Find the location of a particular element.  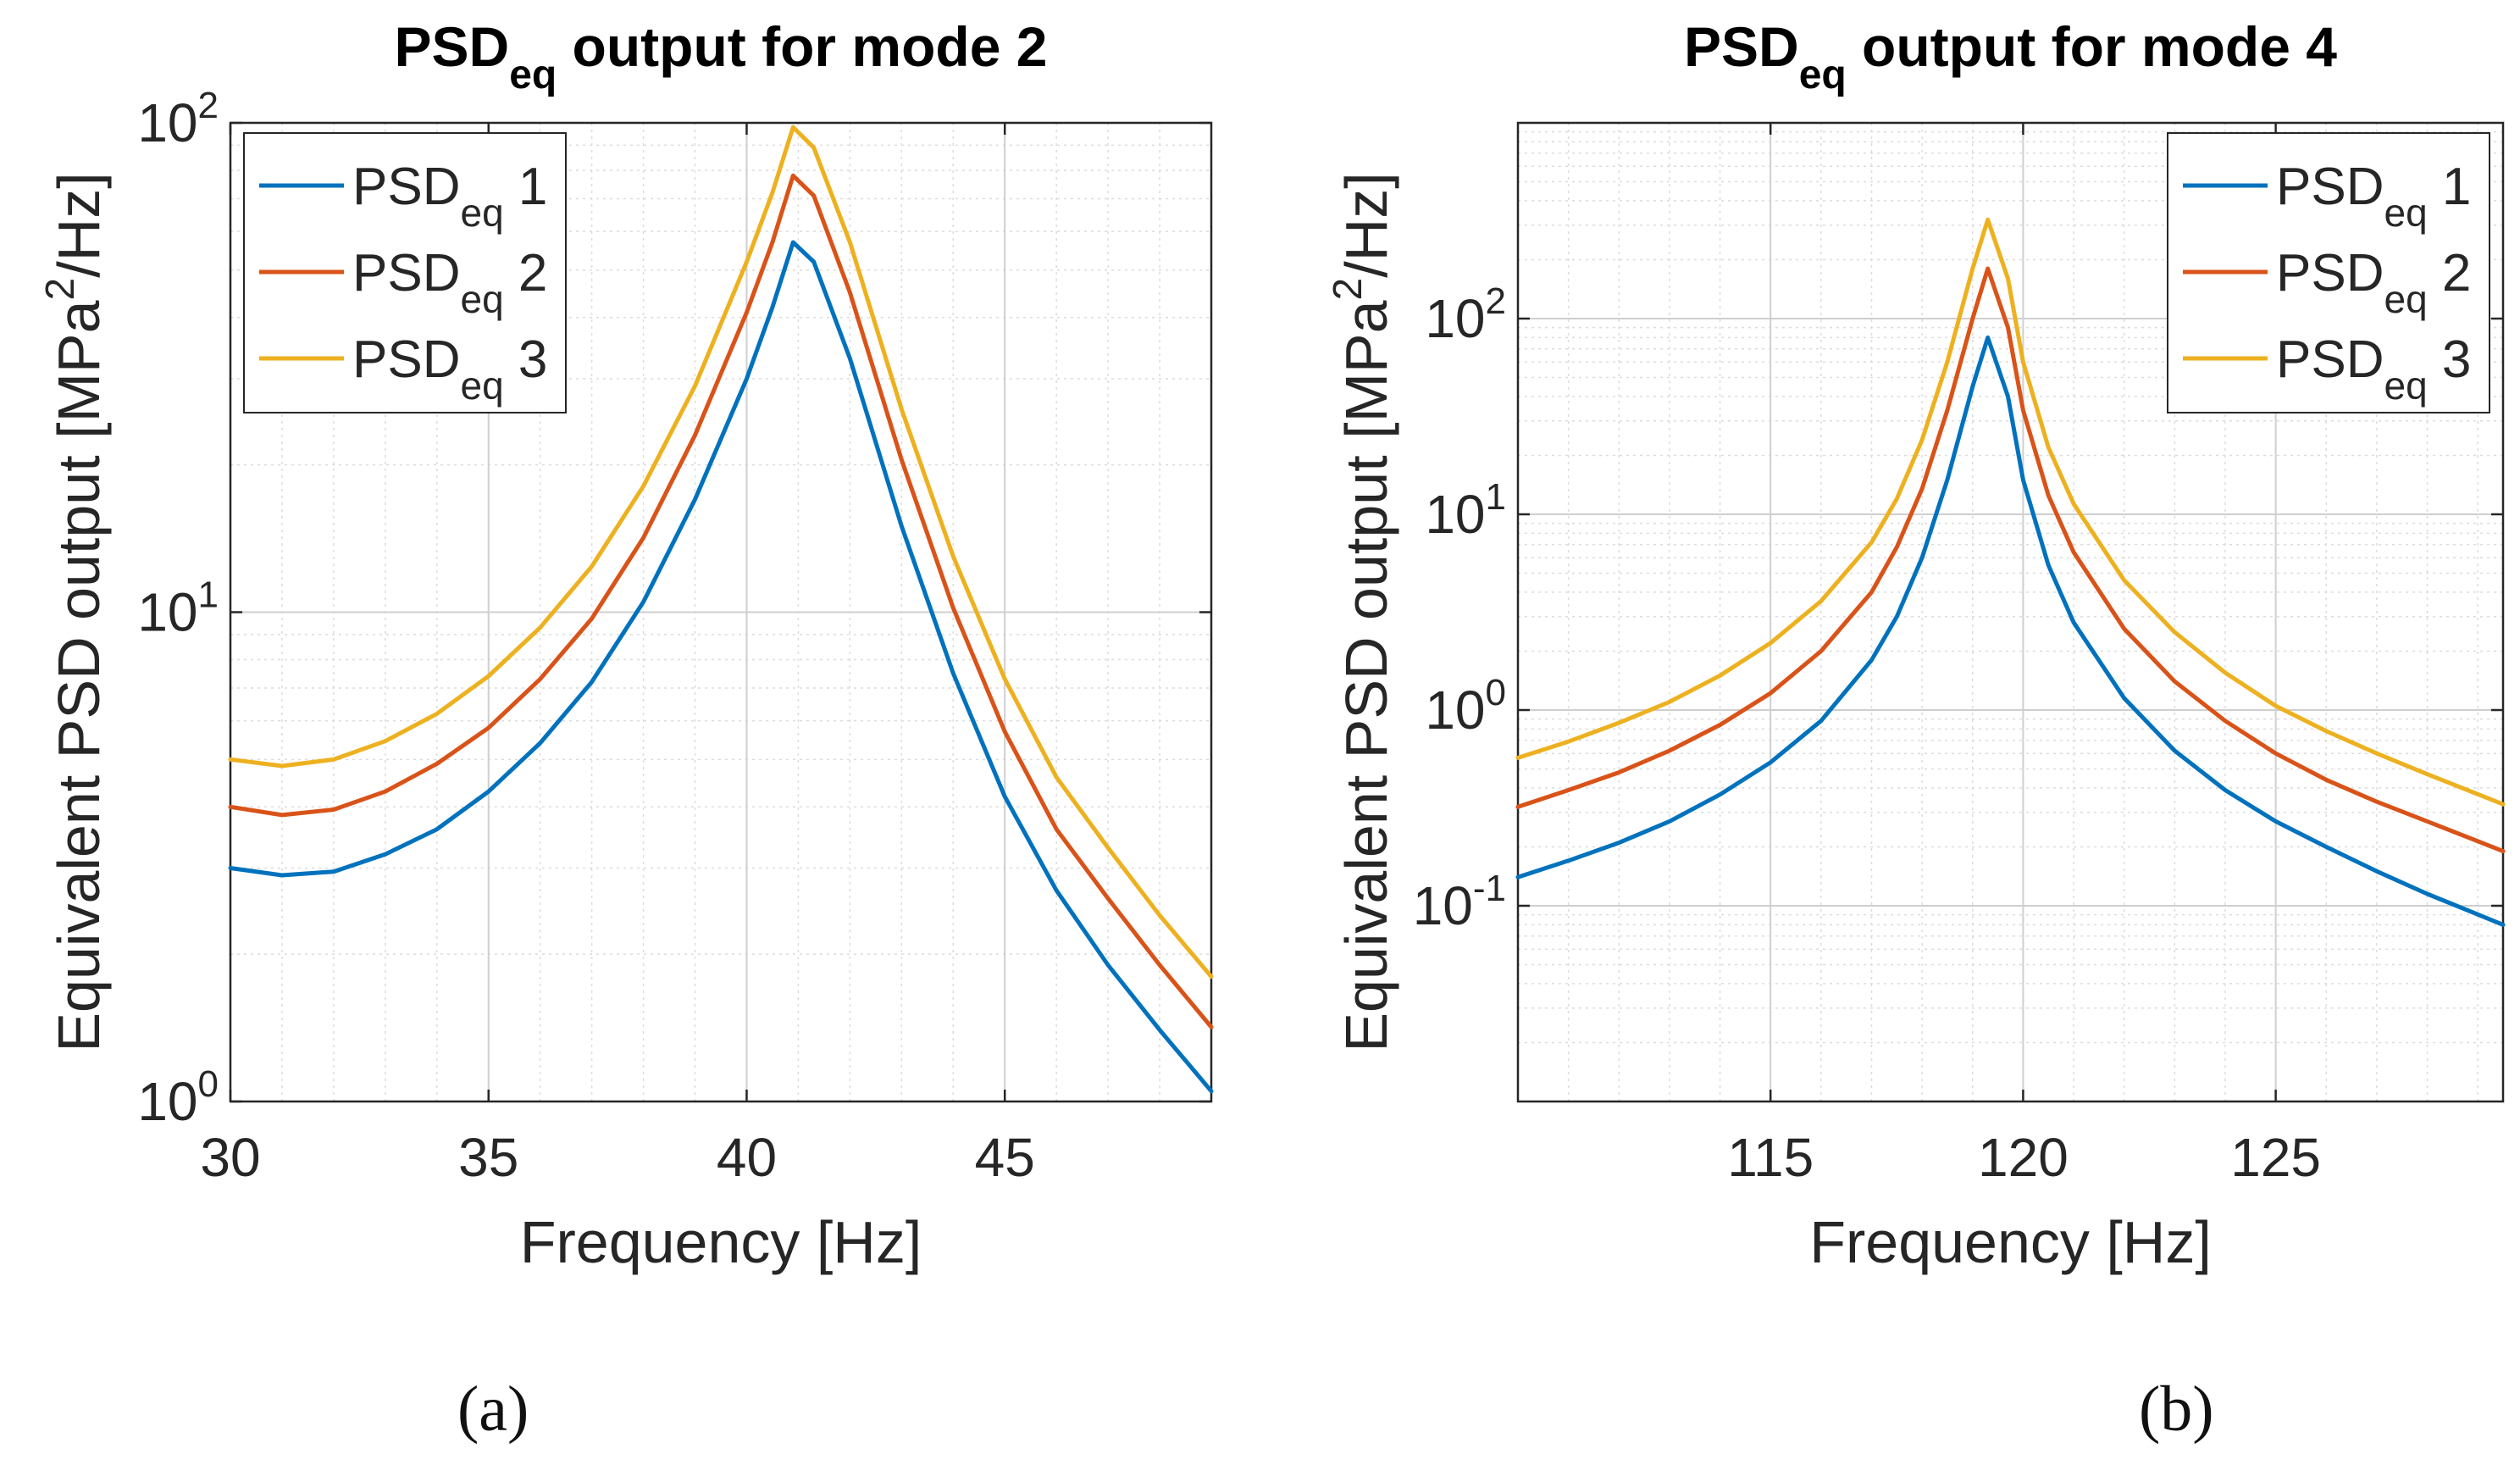

x-tick-label: 125 is located at coordinates (2275, 1157).